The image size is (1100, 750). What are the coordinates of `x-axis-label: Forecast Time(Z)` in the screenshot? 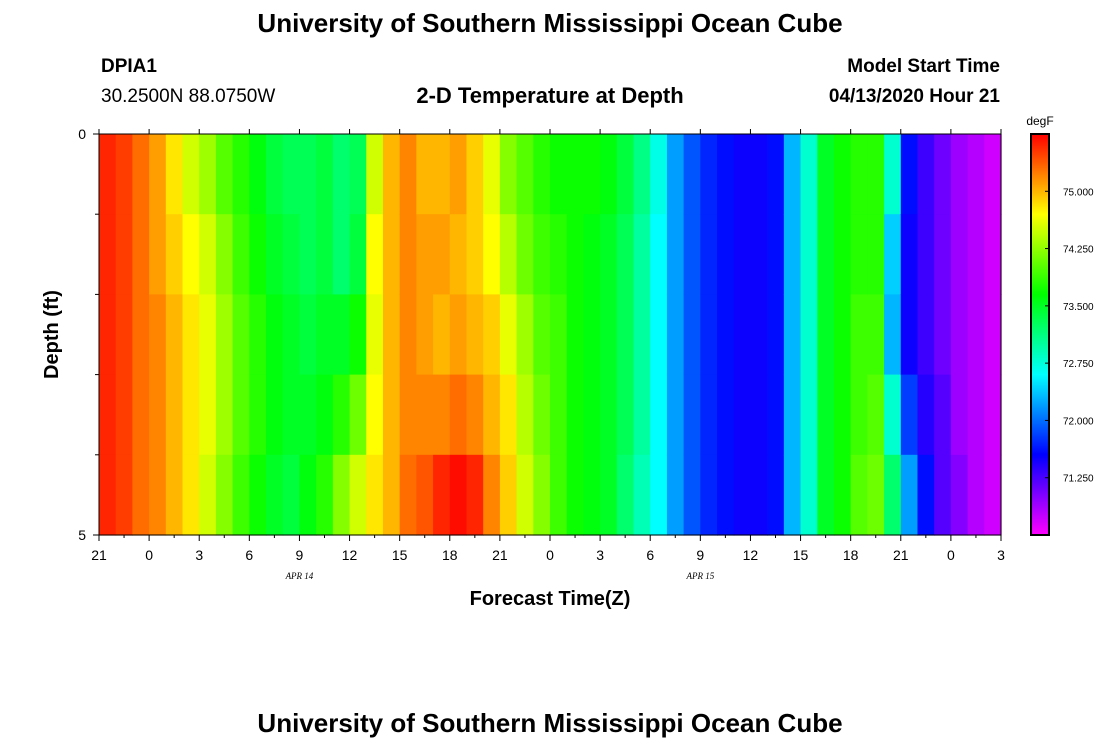 It's located at (550, 599).